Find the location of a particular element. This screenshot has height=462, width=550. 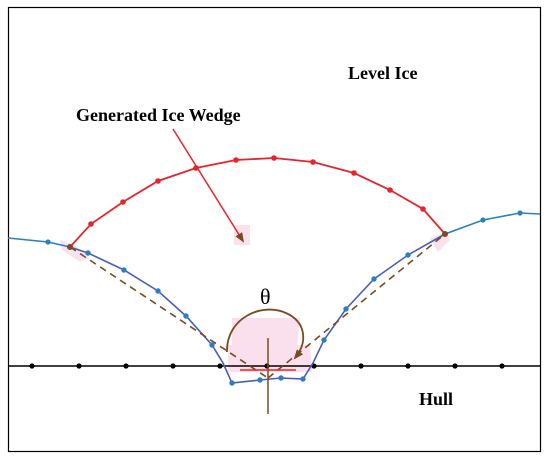

generated-wedge-arc is located at coordinates (257, 202).